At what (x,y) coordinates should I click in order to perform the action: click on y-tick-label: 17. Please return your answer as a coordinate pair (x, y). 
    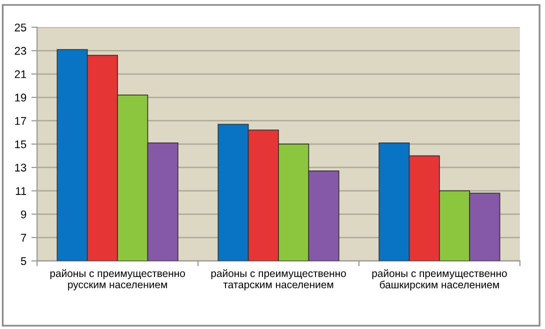
    Looking at the image, I should click on (20, 121).